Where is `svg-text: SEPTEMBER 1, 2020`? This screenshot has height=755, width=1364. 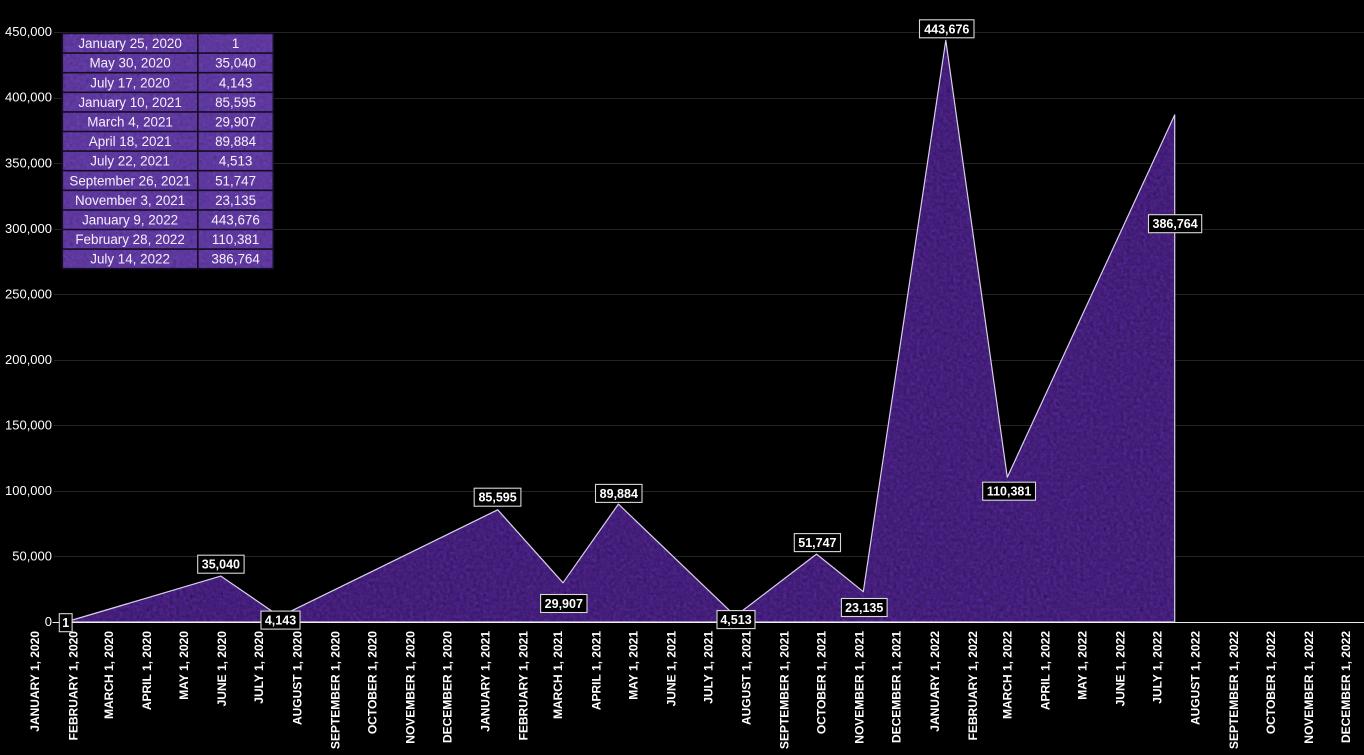
svg-text: SEPTEMBER 1, 2020 is located at coordinates (335, 690).